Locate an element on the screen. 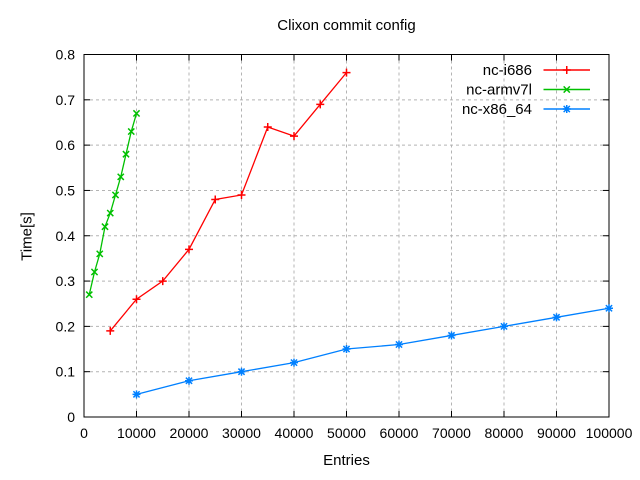 This screenshot has height=480, width=640. y-tick-label: 0 is located at coordinates (71, 417).